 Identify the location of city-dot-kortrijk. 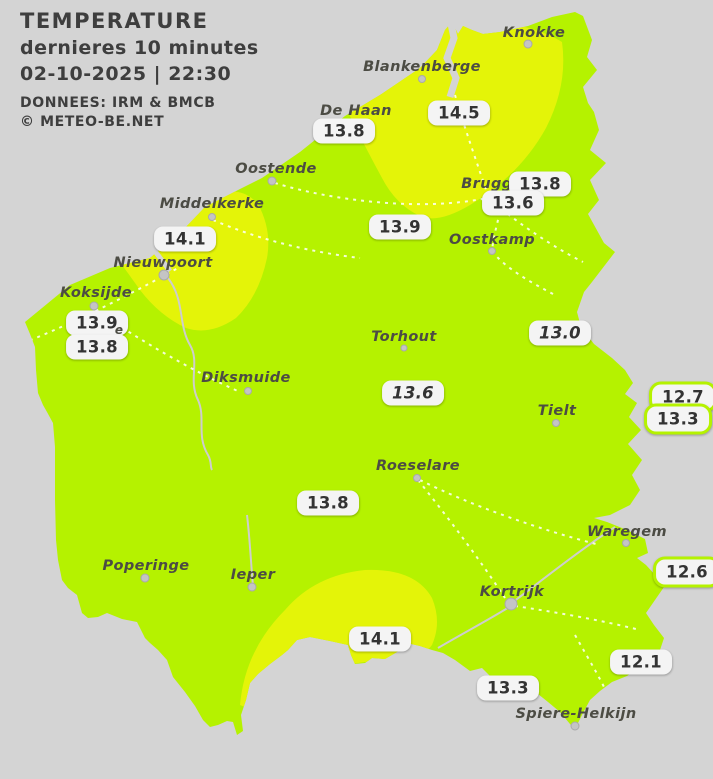
(511, 604).